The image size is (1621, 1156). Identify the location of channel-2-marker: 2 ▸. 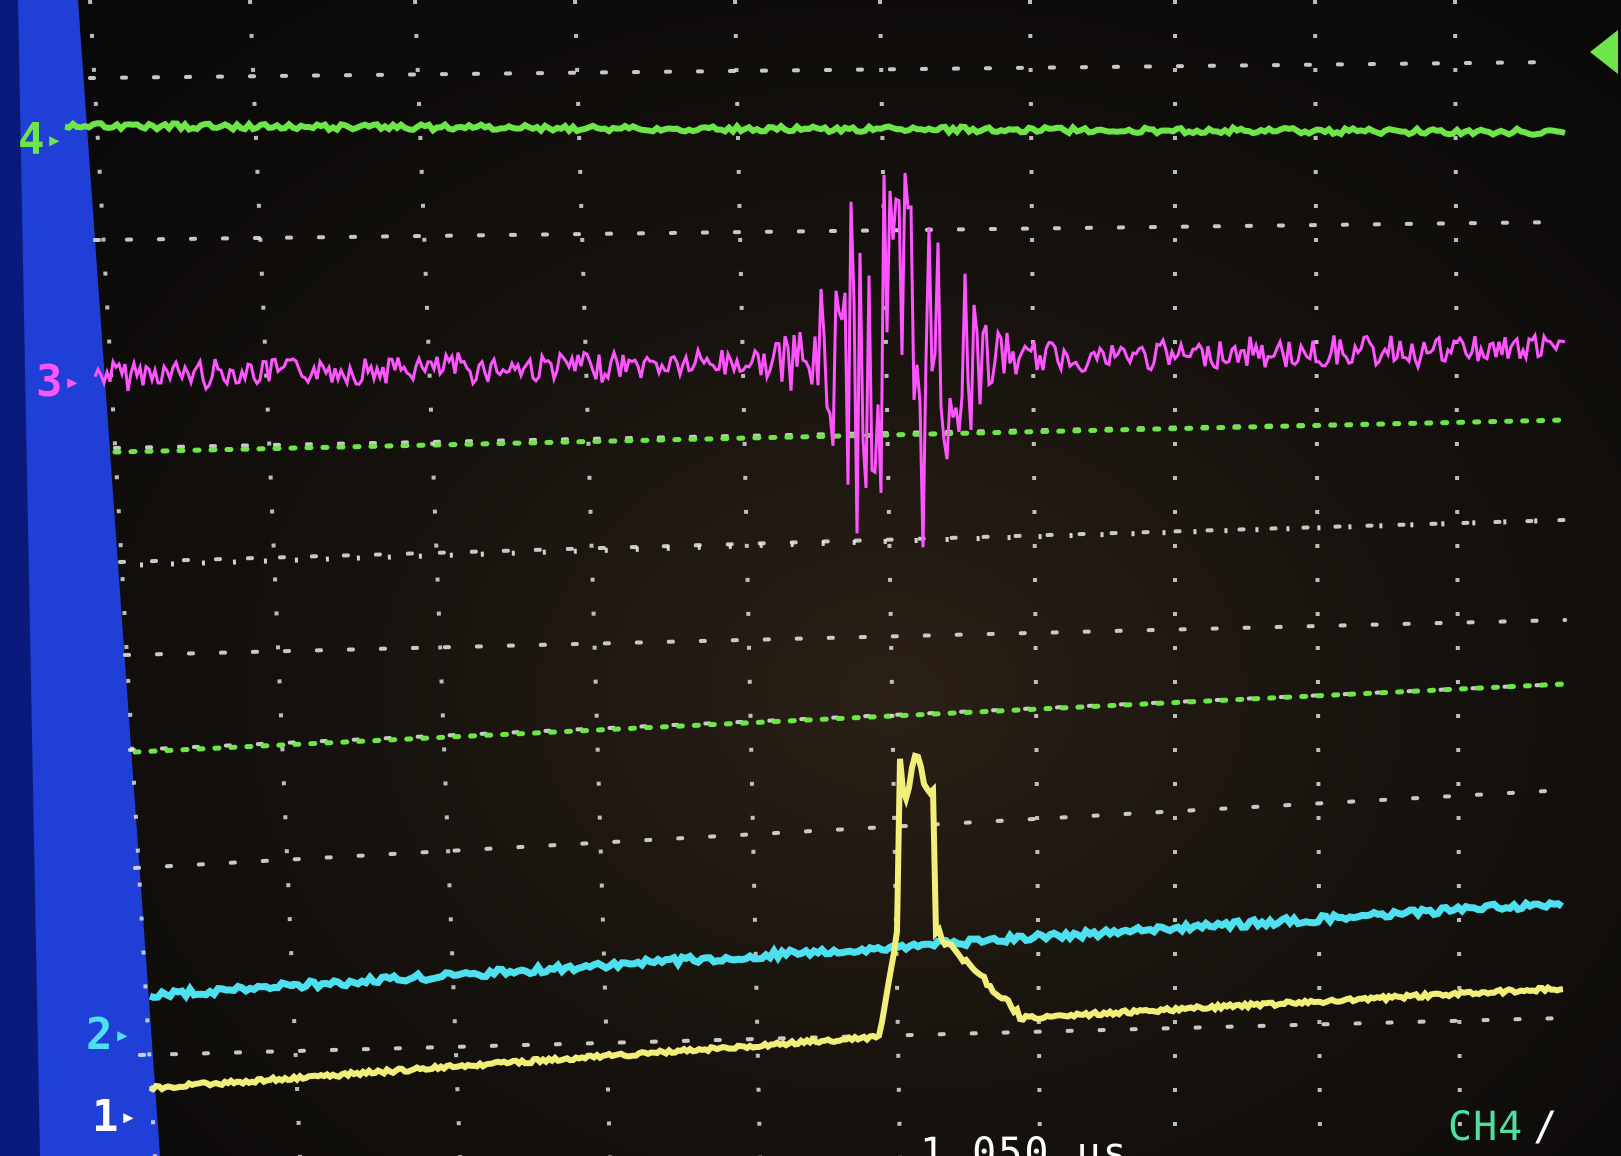
(108, 1035).